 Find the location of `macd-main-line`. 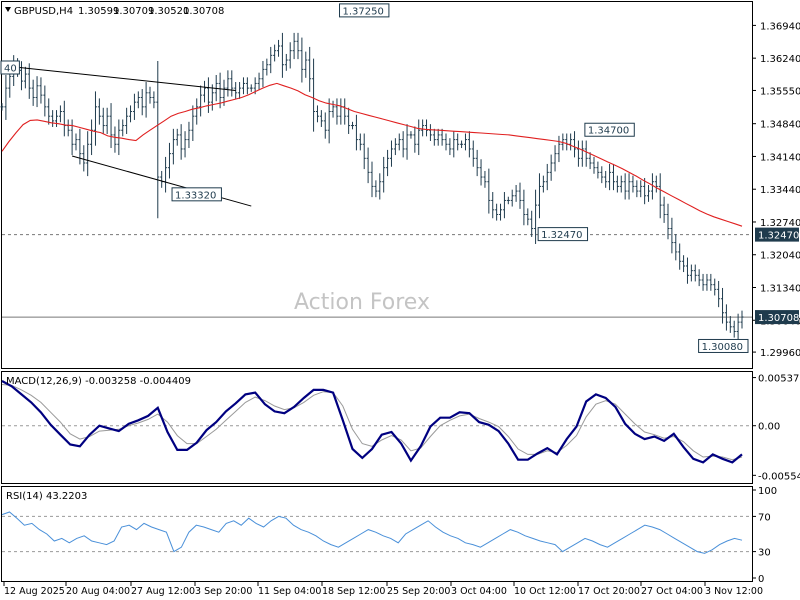

macd-main-line is located at coordinates (372, 422).